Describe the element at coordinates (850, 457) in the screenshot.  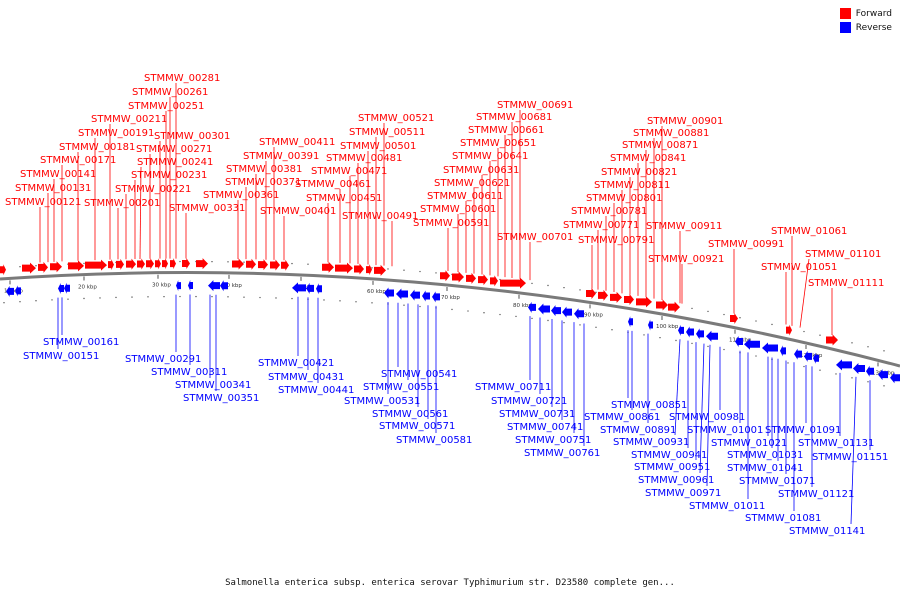
I see `reverse-gene-label: STMMW_01151` at that location.